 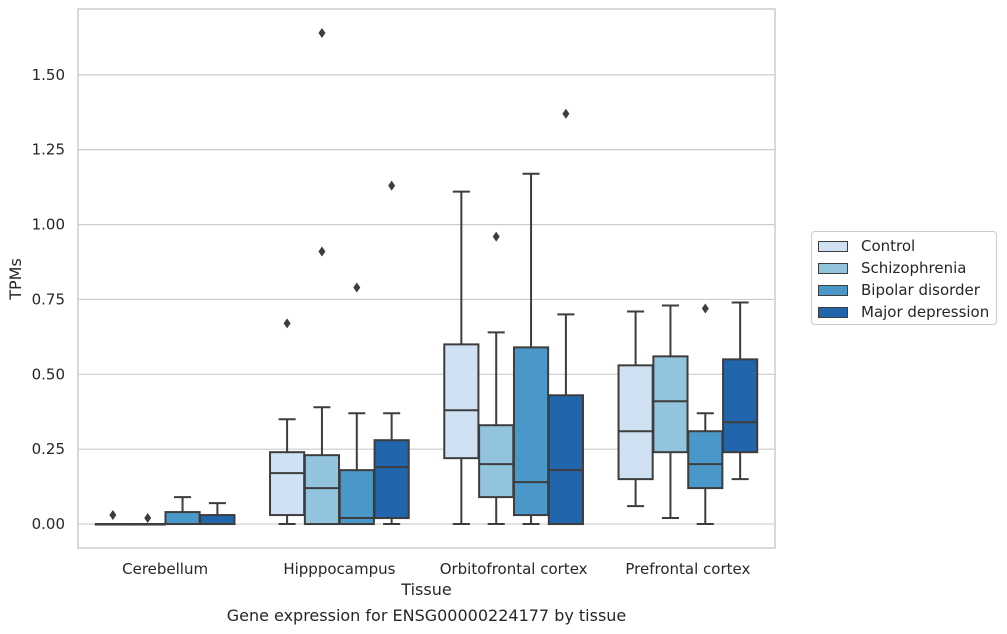 I want to click on legend-item-schizophrenia: Schizophrenia, so click(x=892, y=268).